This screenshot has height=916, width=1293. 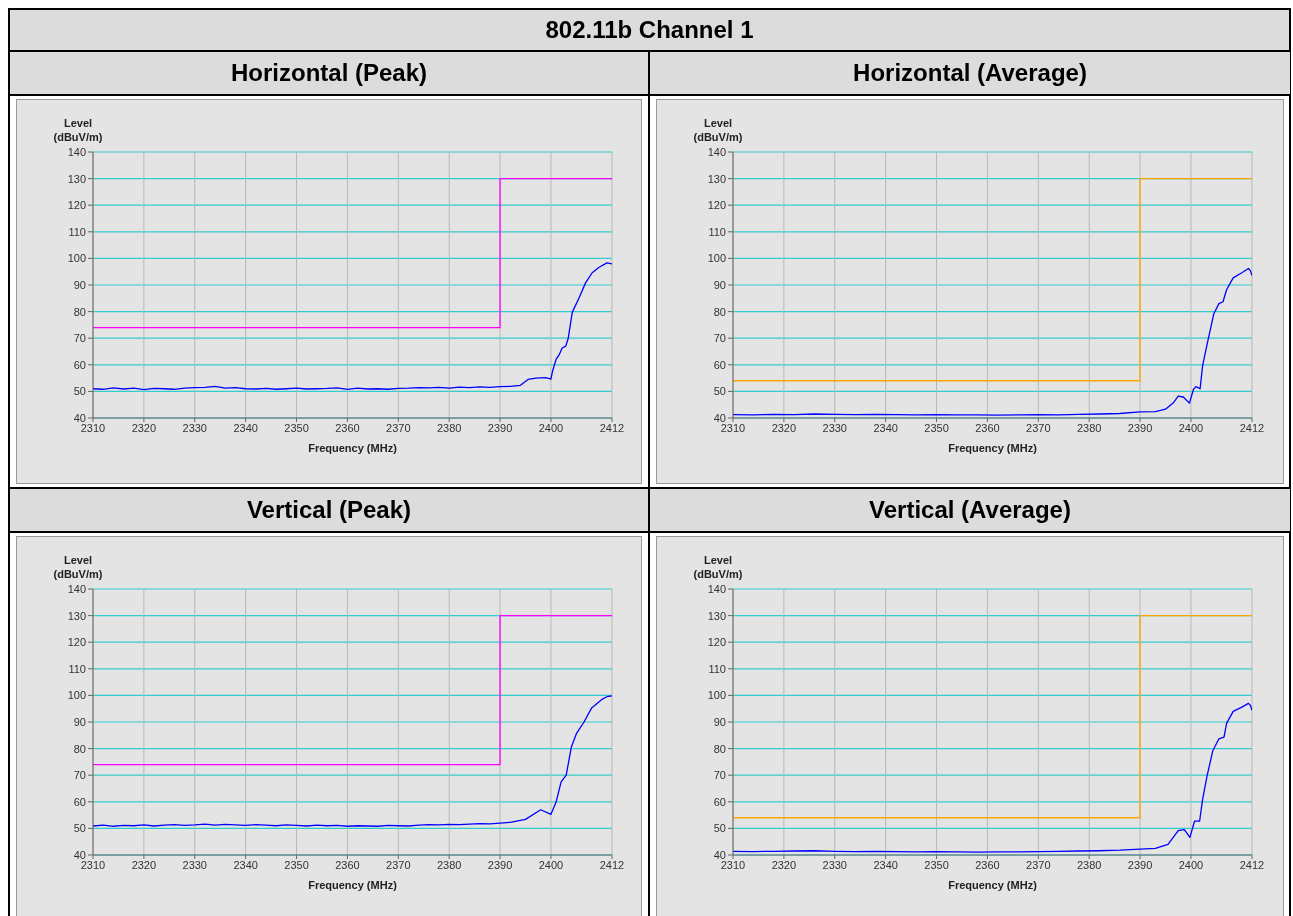 I want to click on chart-title: Horizontal (Peak), so click(x=329, y=74).